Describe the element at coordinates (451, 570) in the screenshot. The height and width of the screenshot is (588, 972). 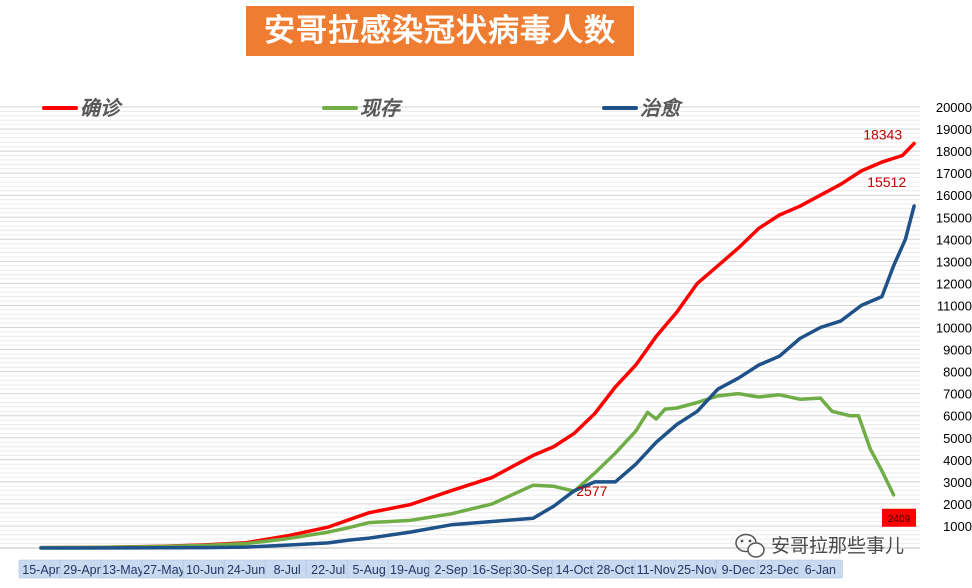
I see `x-tick-label: 2-Sep` at that location.